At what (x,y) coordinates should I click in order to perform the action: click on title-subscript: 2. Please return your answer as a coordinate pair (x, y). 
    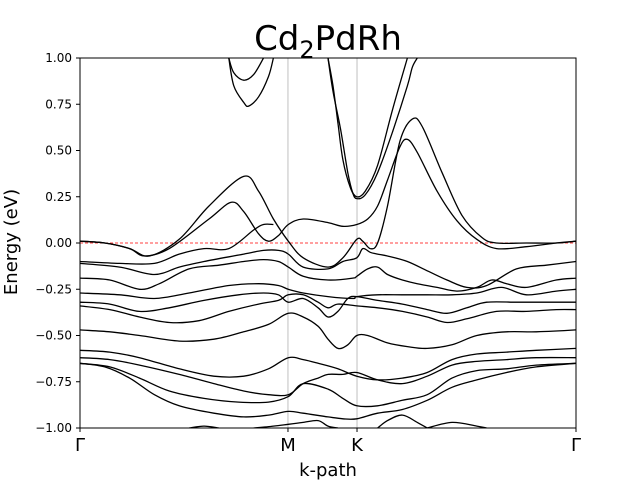
    Looking at the image, I should click on (306, 50).